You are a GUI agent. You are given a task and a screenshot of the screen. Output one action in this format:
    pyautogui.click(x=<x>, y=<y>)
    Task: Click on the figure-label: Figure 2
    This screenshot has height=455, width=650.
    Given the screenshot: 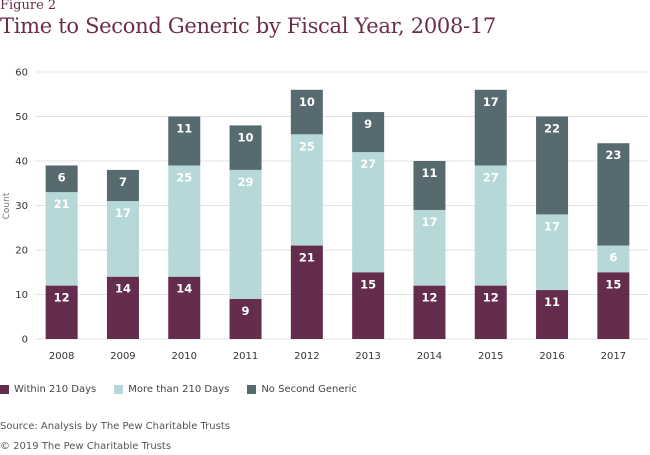 What is the action you would take?
    pyautogui.click(x=28, y=6)
    